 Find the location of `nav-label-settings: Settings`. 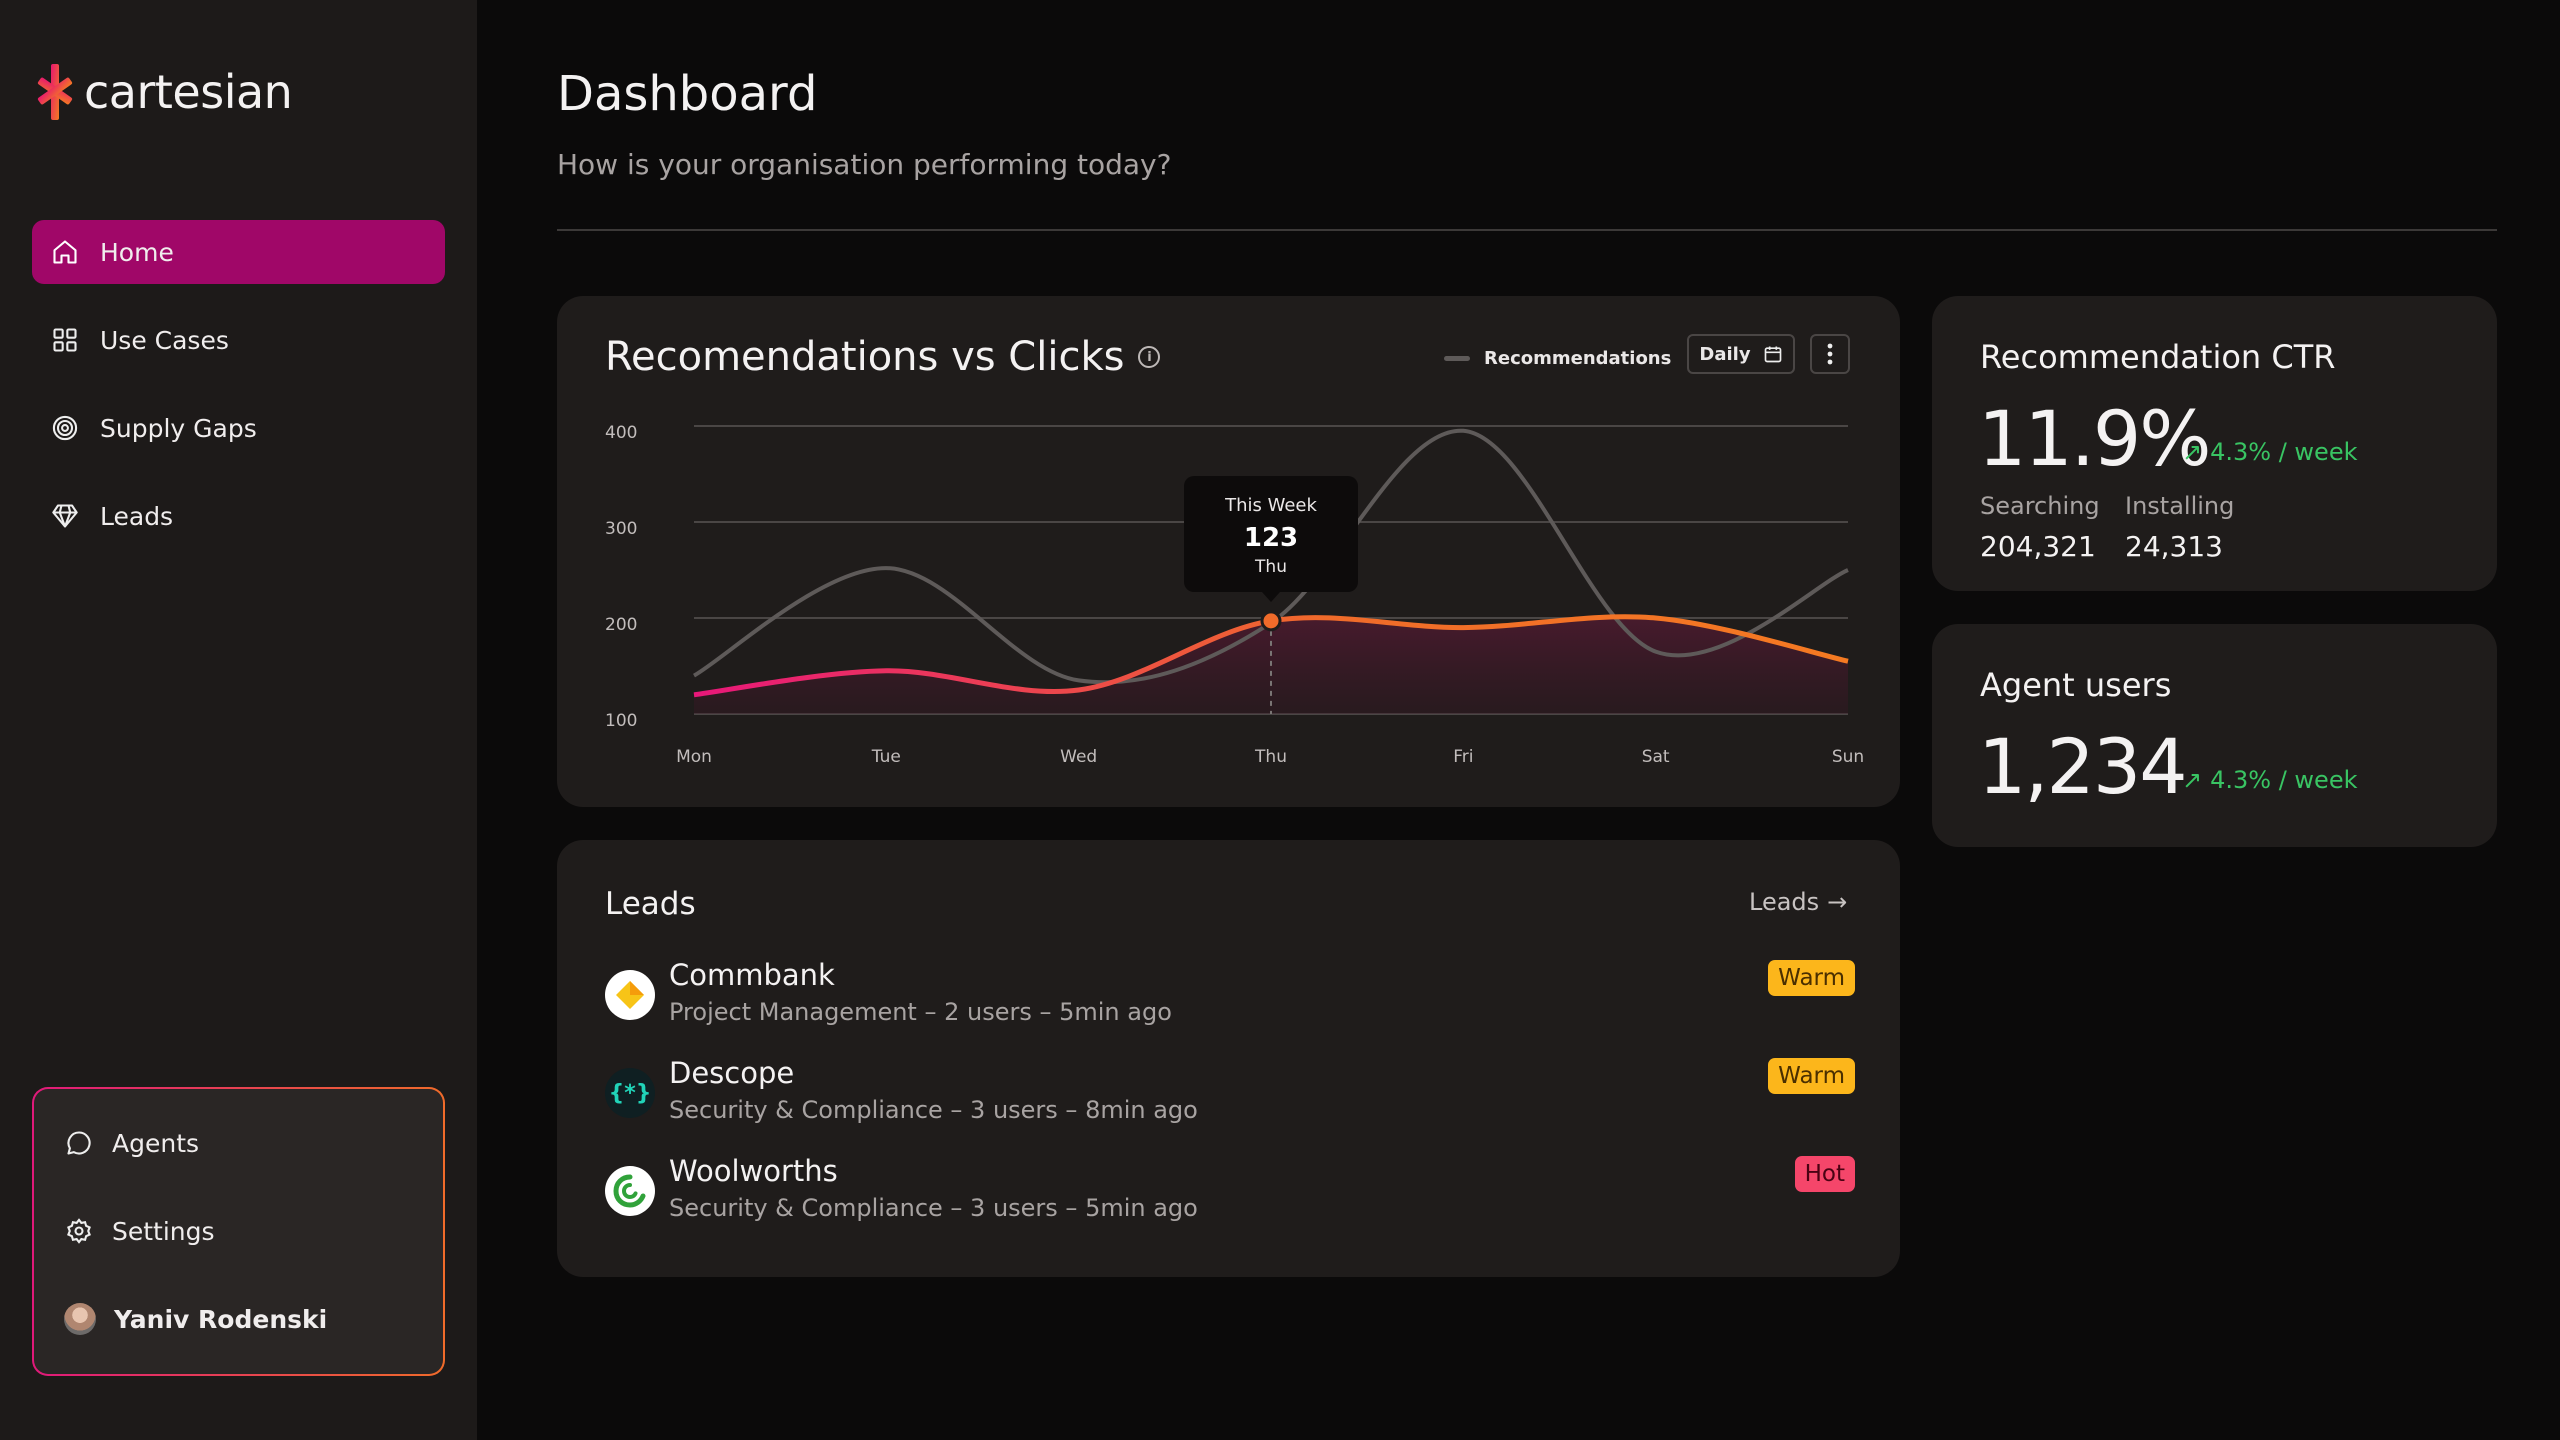

nav-label-settings: Settings is located at coordinates (163, 1231).